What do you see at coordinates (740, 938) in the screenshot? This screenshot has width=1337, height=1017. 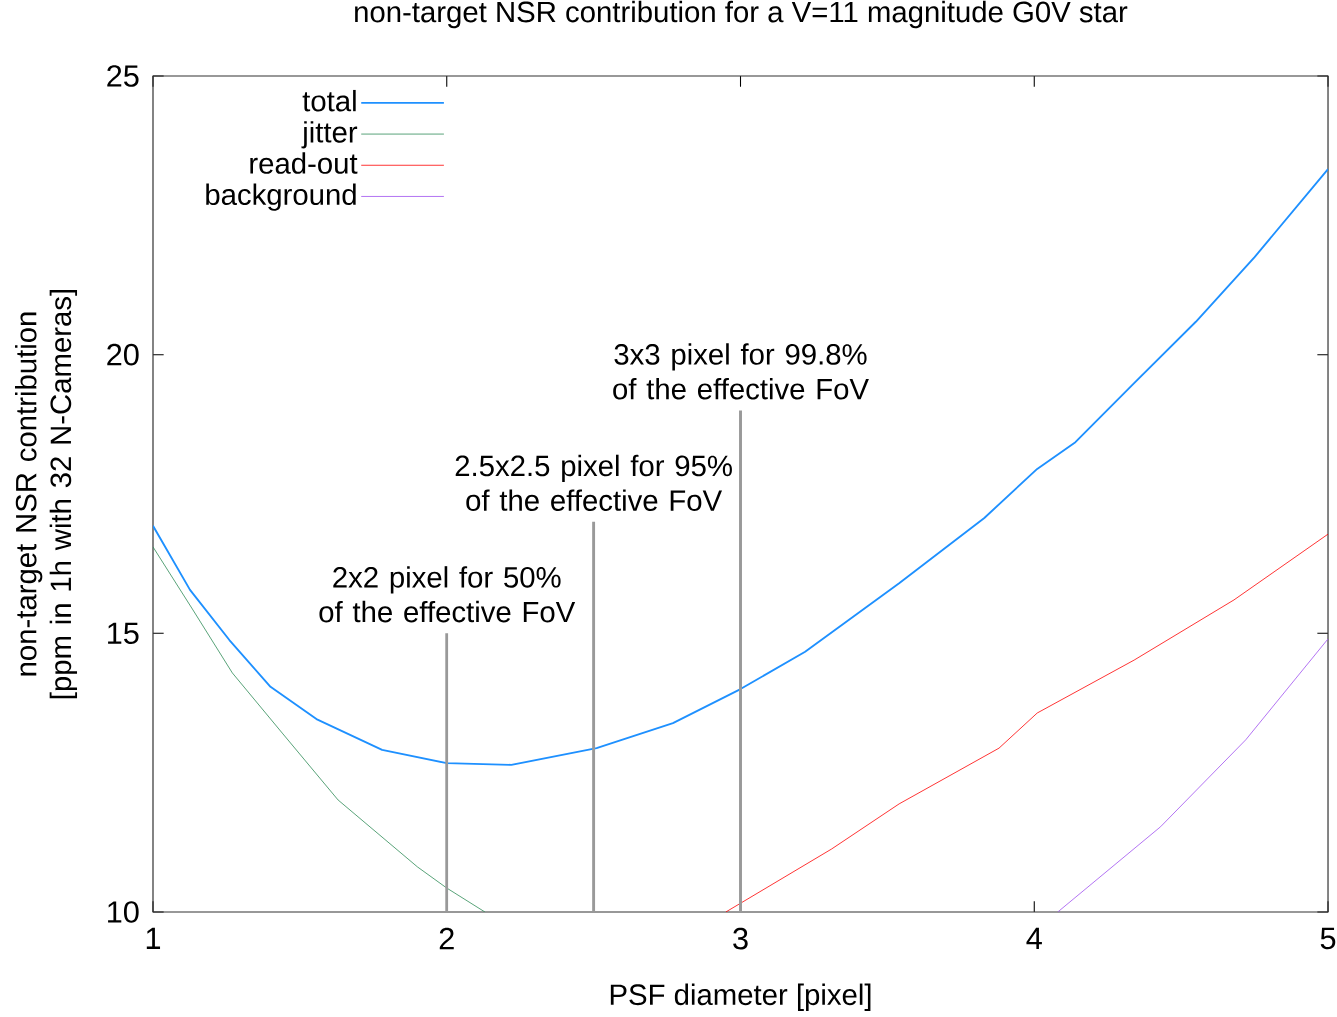 I see `x-tick-label: 3` at bounding box center [740, 938].